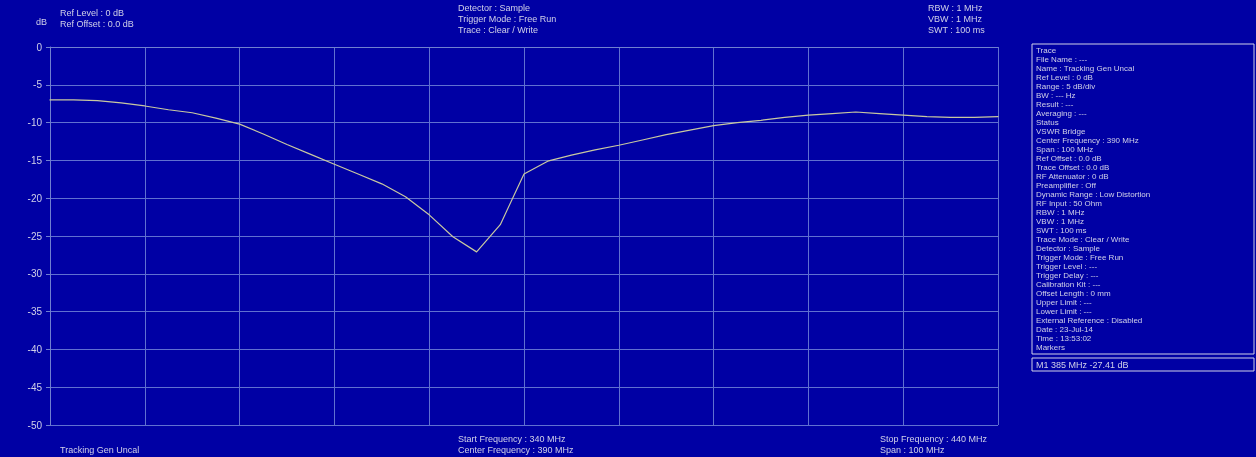 This screenshot has height=457, width=1256. Describe the element at coordinates (1064, 338) in the screenshot. I see `text: Time : 13:53:02` at that location.